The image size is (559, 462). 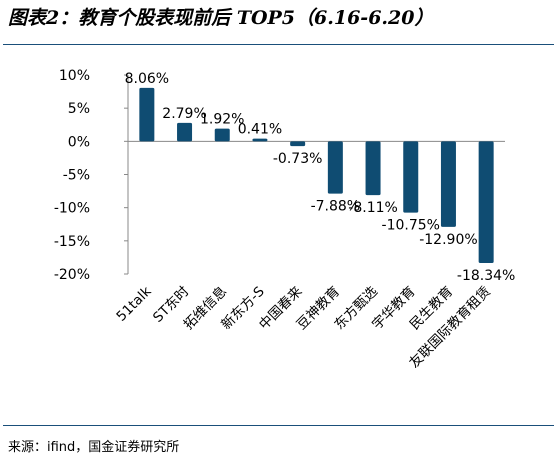 What do you see at coordinates (336, 207) in the screenshot?
I see `data-label: -7.88%` at bounding box center [336, 207].